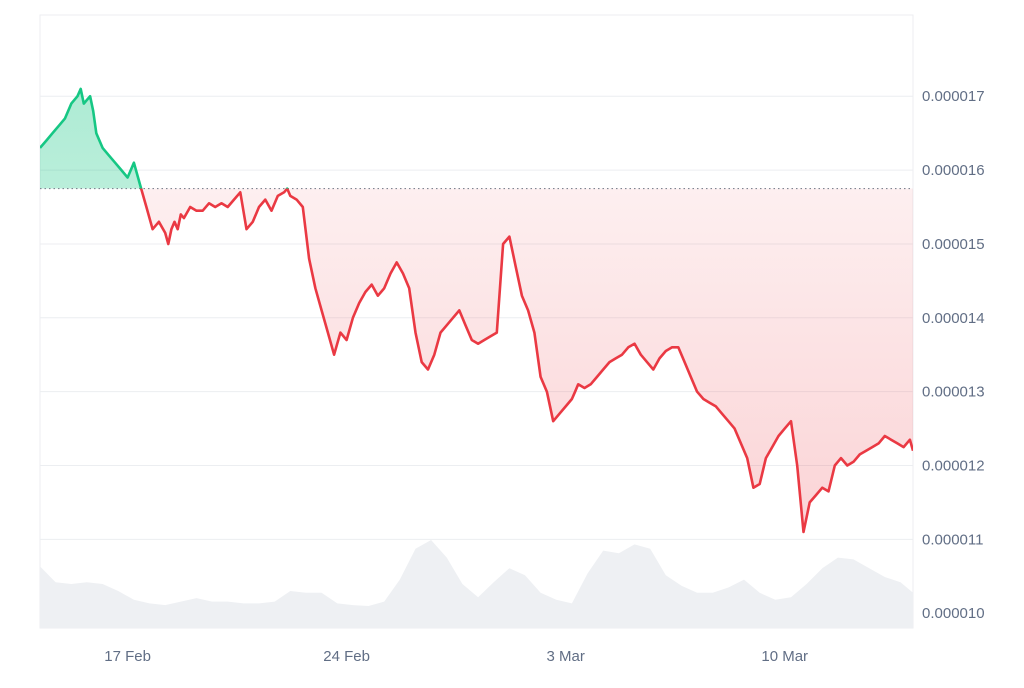  Describe the element at coordinates (476, 584) in the screenshot. I see `volume-area` at that location.